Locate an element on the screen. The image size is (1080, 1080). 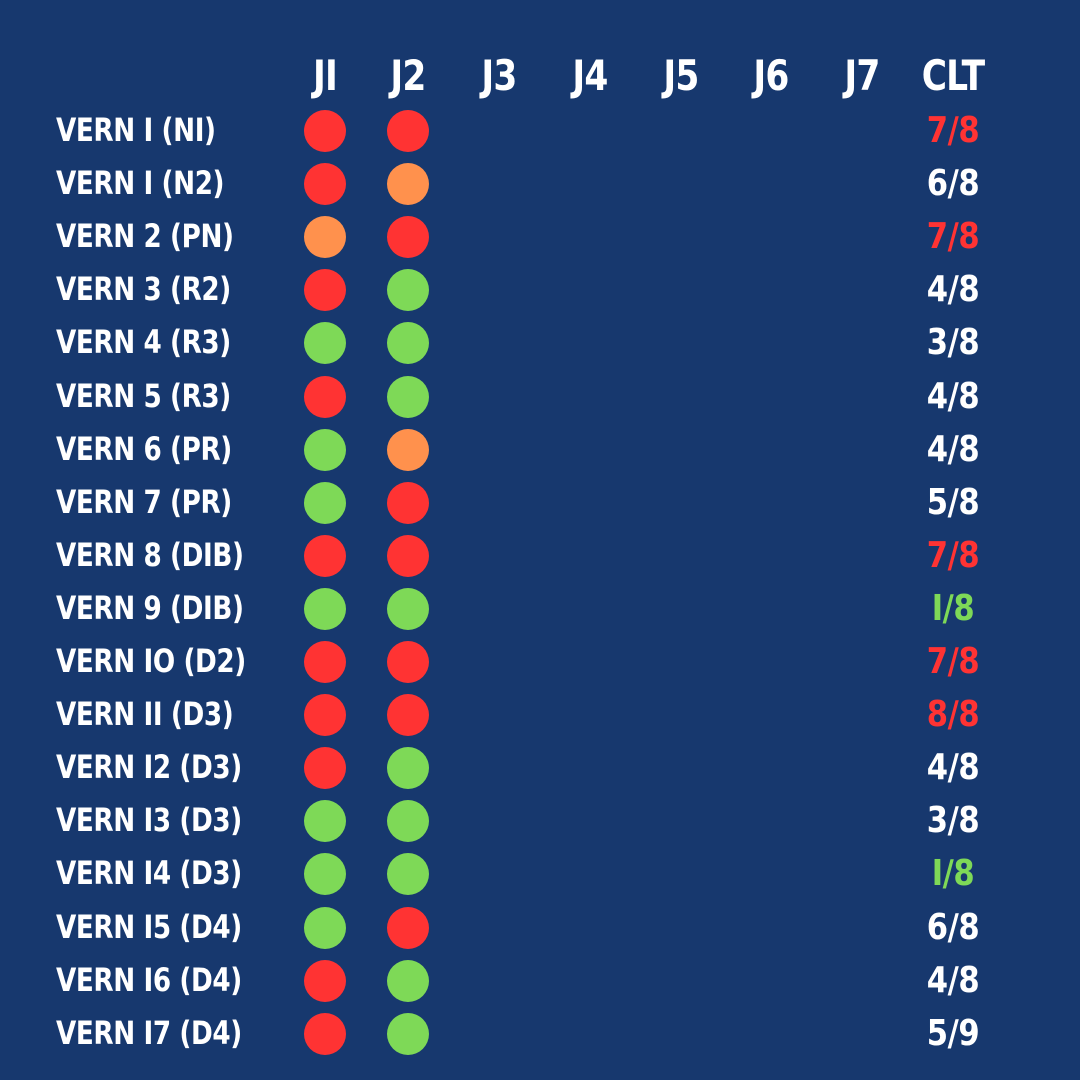
status-dot-j1-orange is located at coordinates (325, 237).